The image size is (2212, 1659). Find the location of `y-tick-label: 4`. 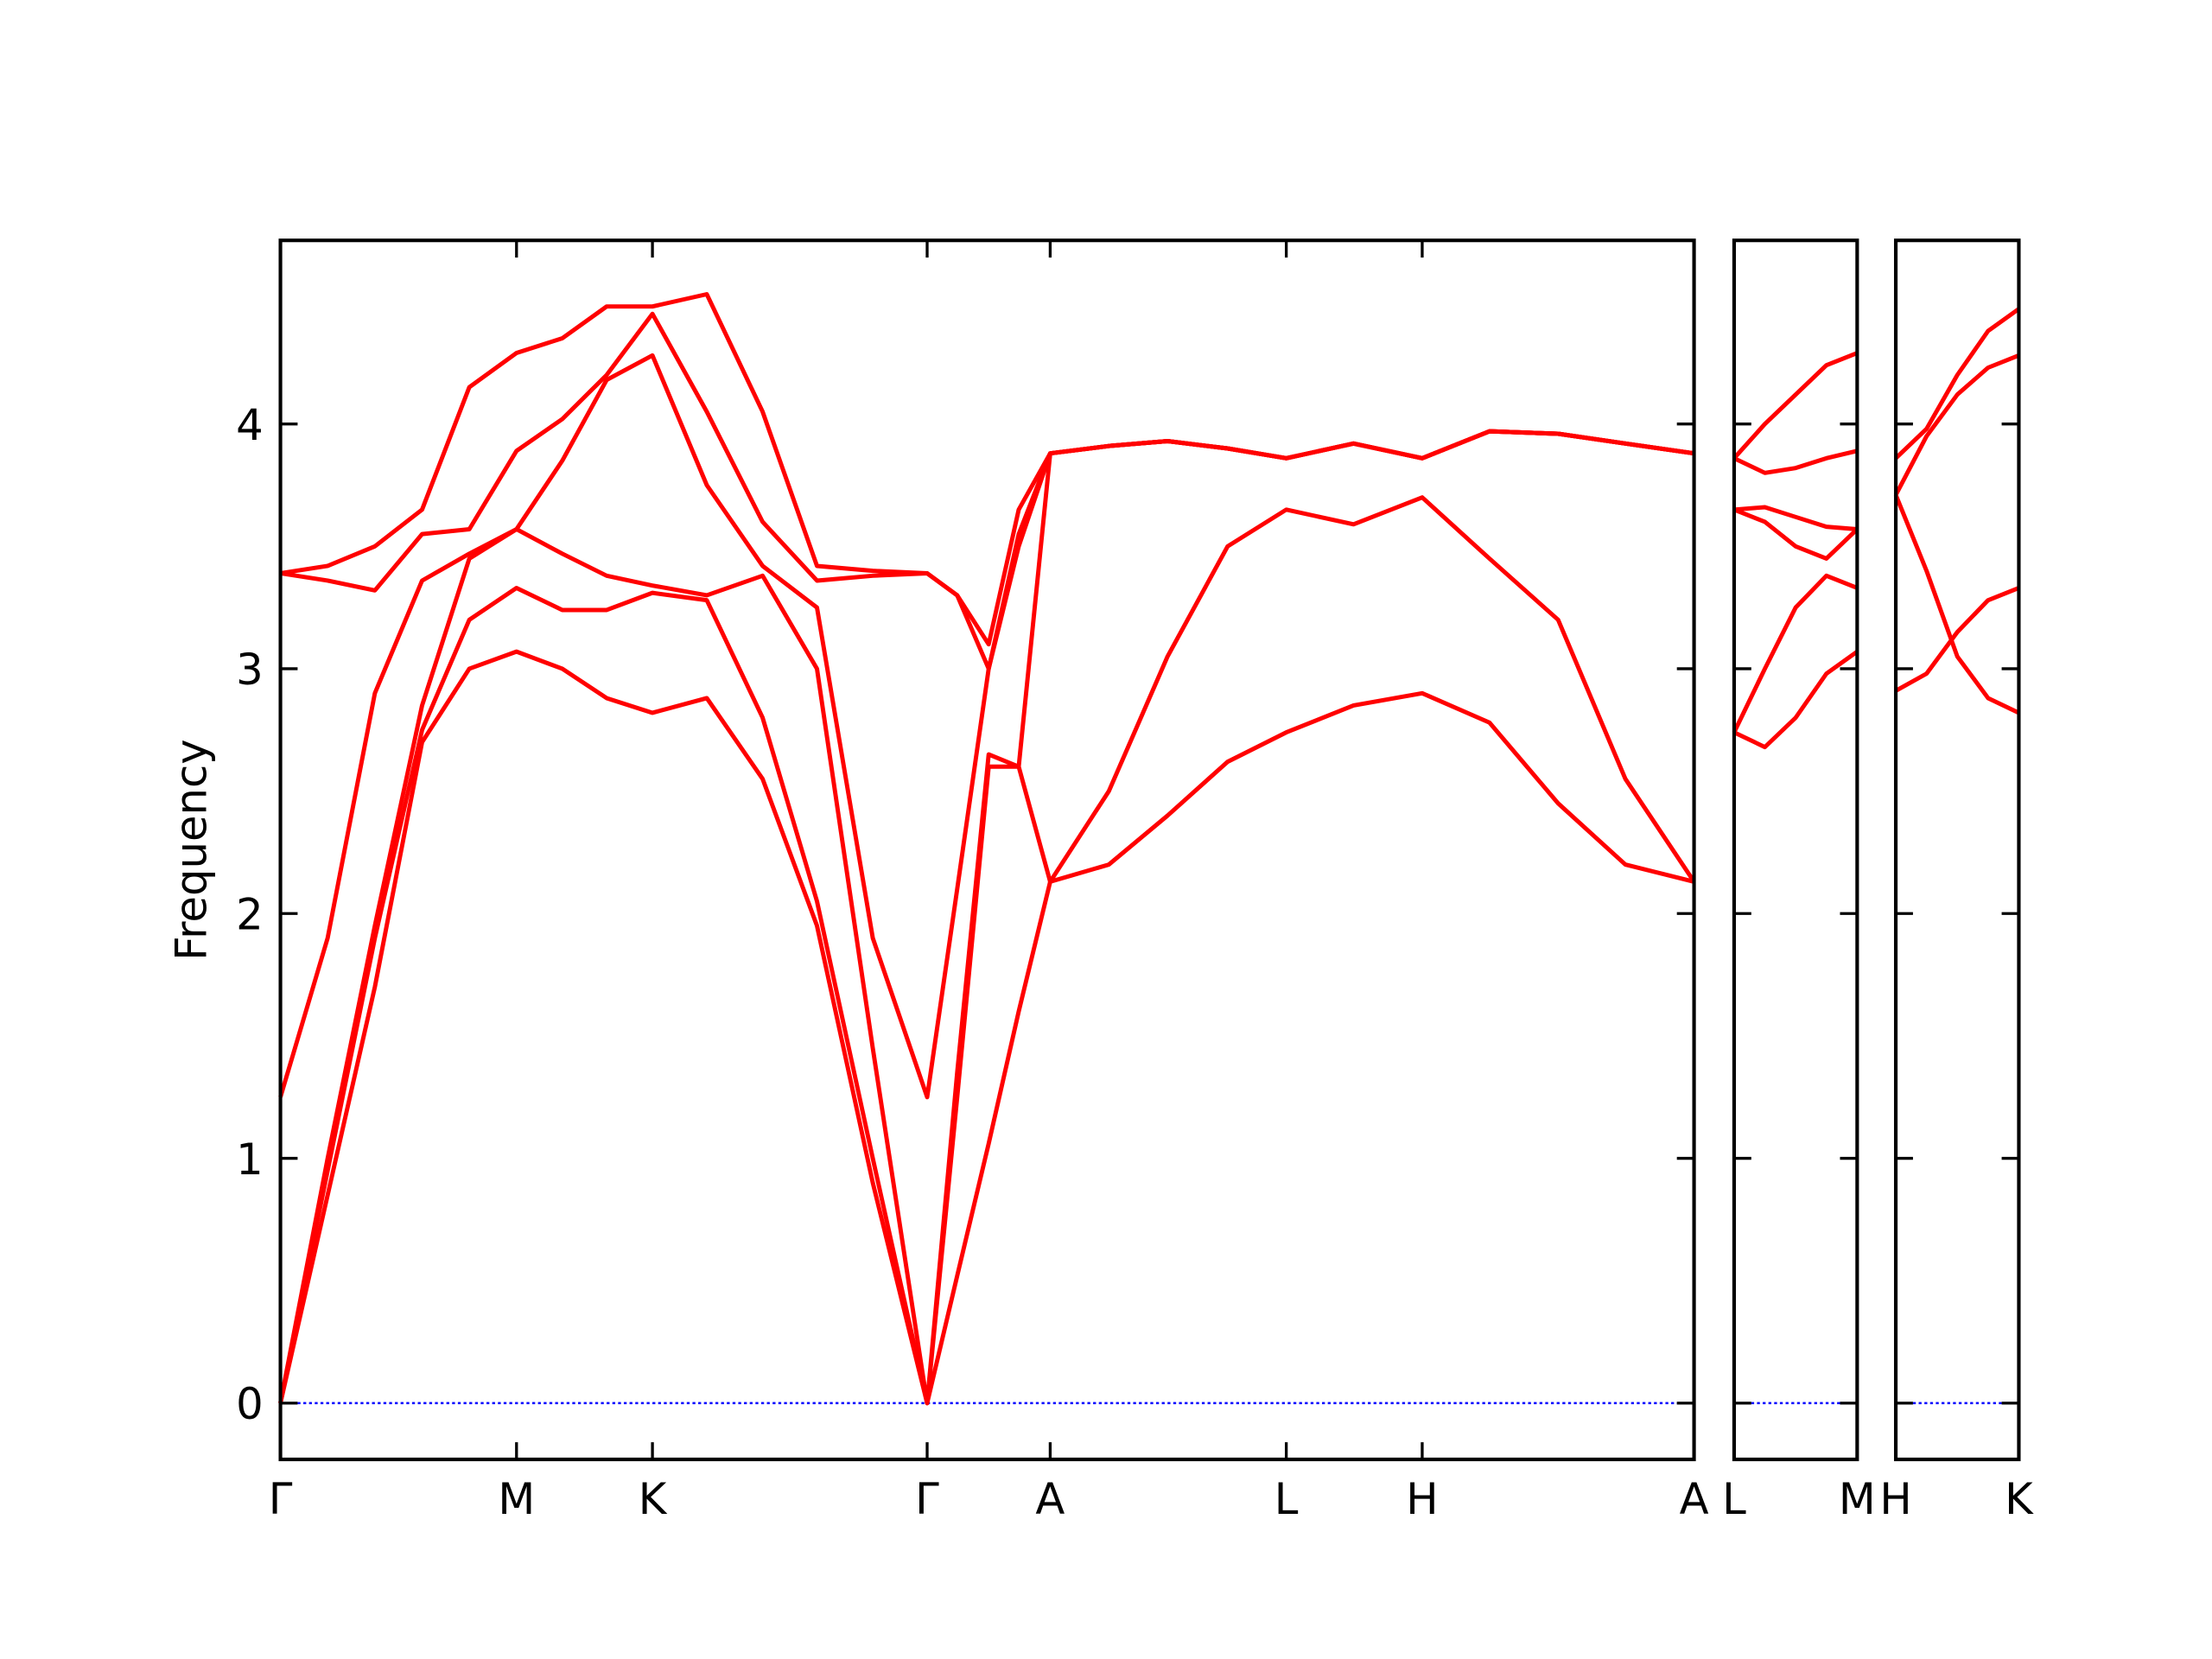

y-tick-label: 4 is located at coordinates (250, 425).